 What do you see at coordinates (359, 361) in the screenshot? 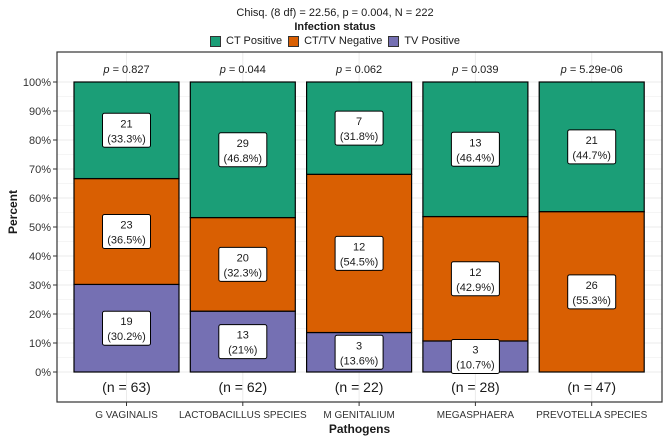
I see `data-label-percent: (13.6%)` at bounding box center [359, 361].